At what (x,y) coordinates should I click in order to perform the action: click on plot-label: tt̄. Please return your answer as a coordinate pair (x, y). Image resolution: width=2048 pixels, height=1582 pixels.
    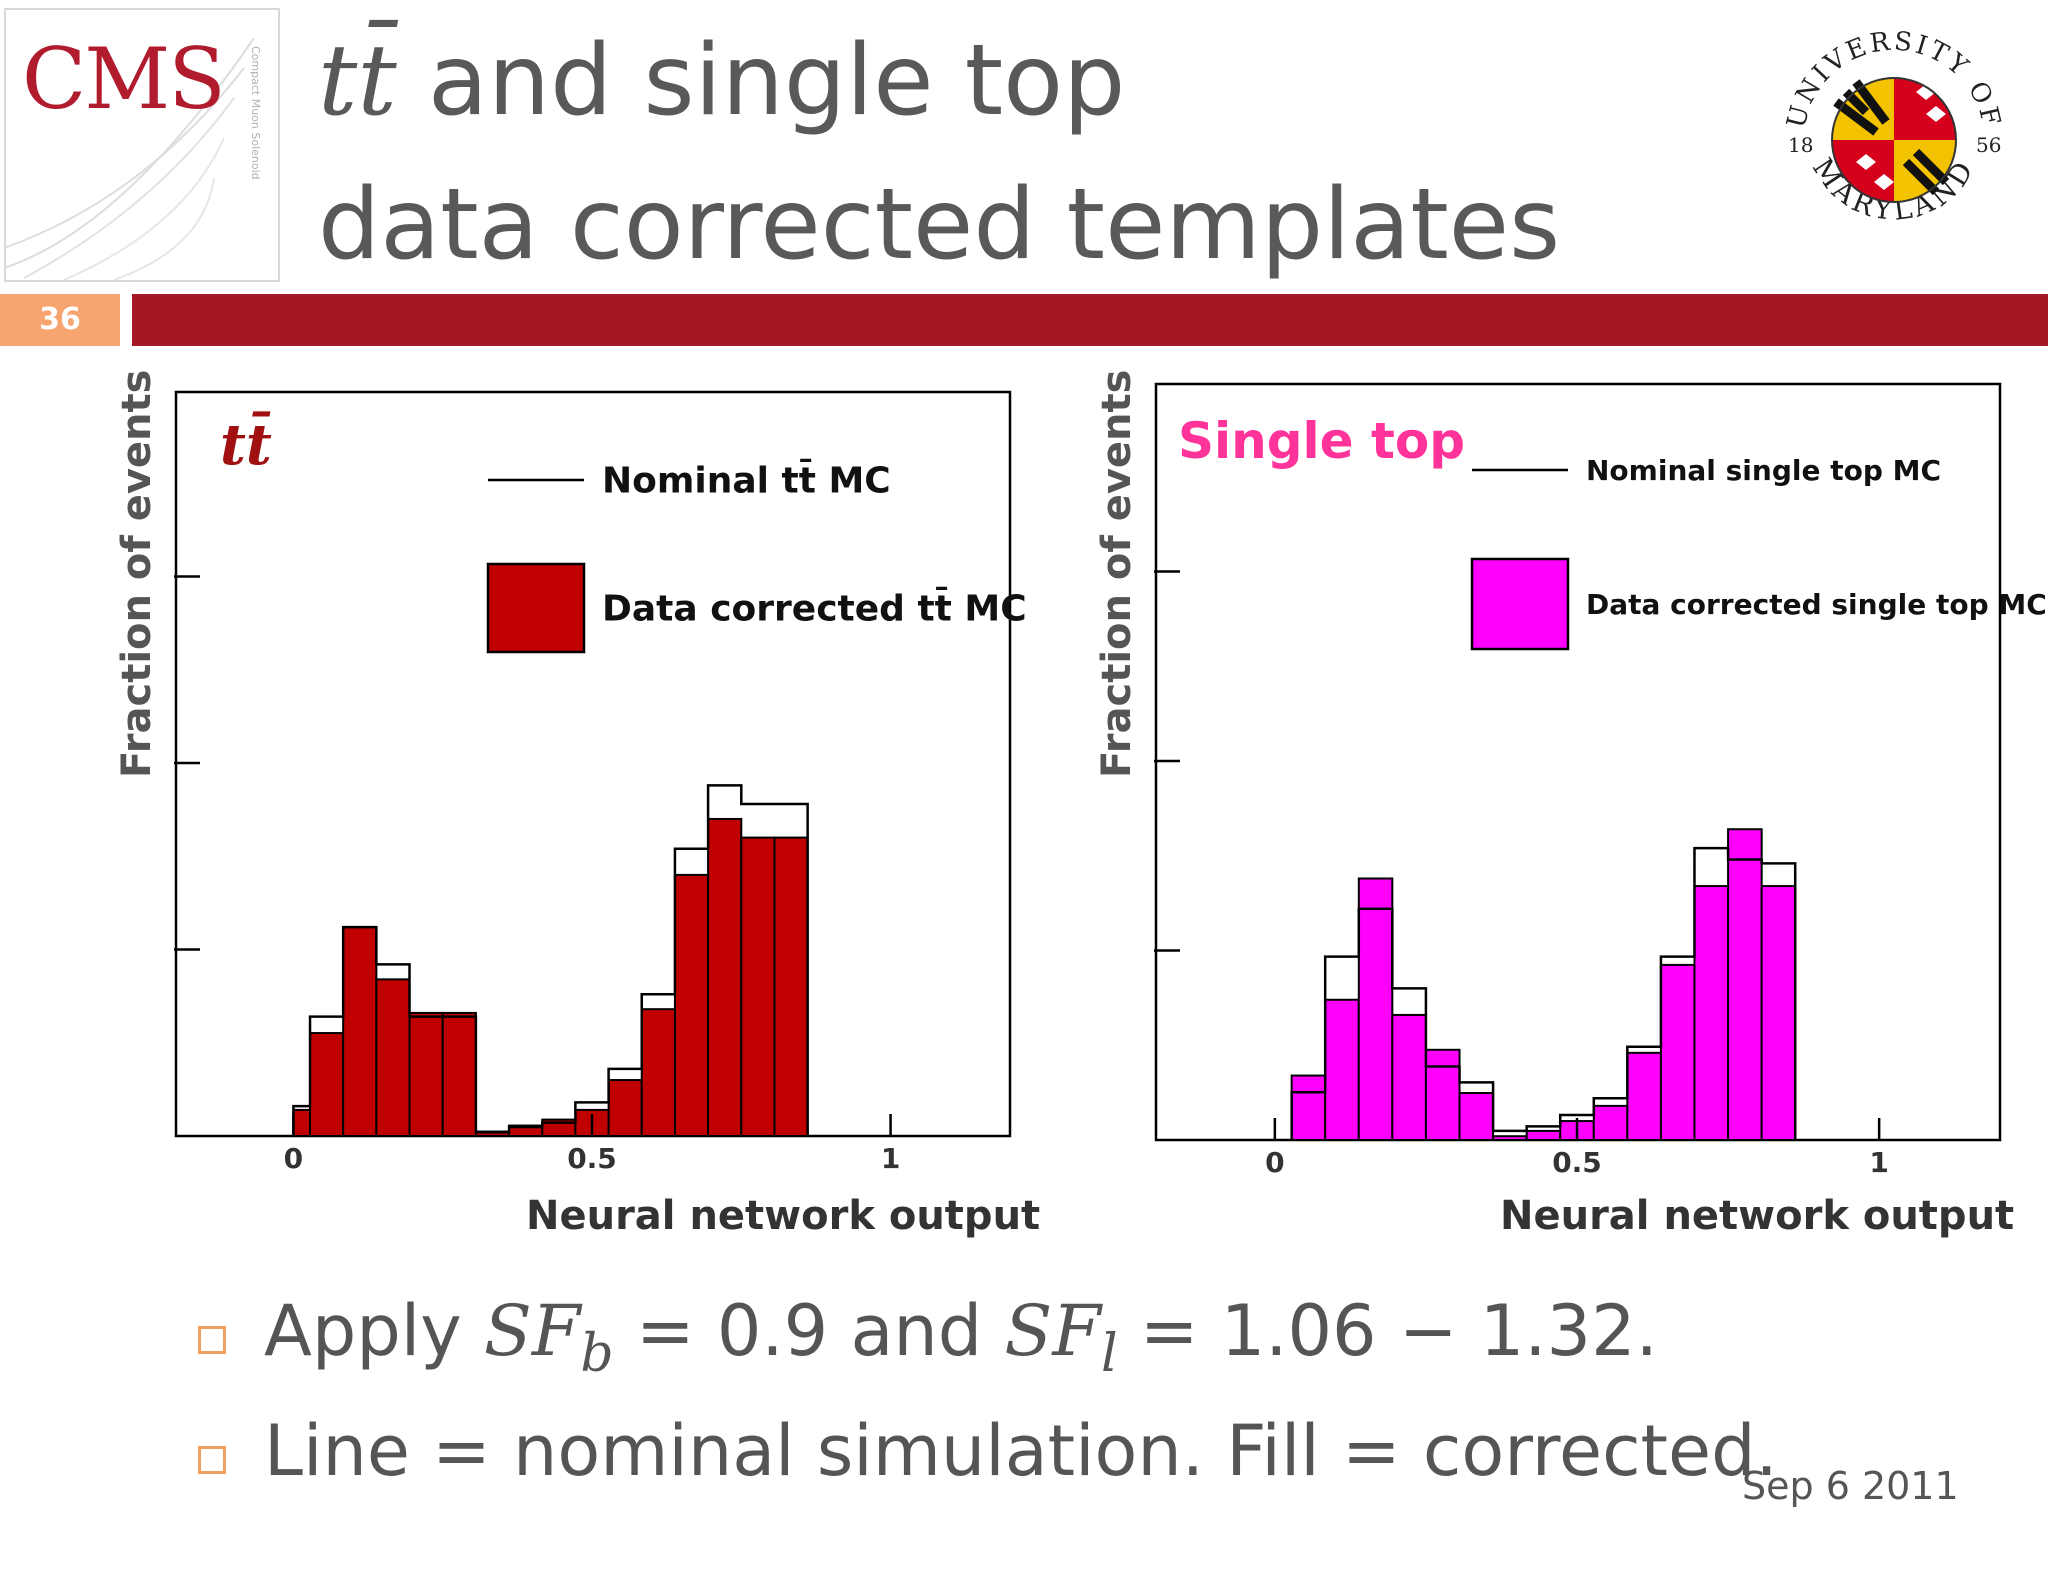
    Looking at the image, I should click on (246, 444).